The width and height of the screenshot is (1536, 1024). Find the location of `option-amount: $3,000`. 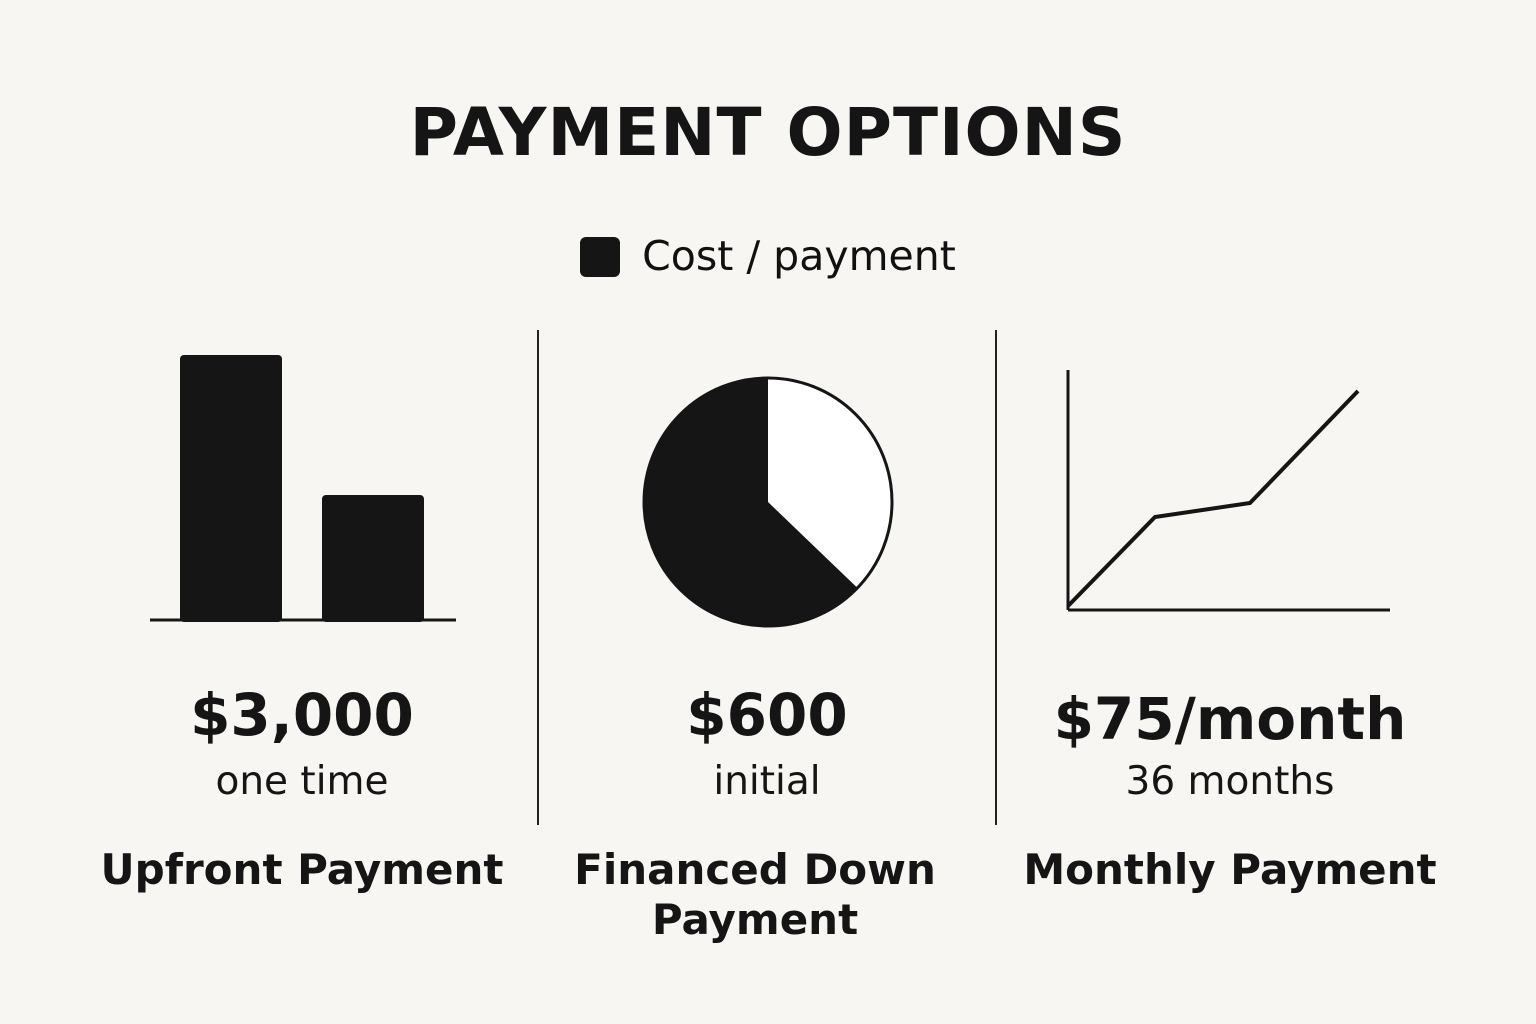

option-amount: $3,000 is located at coordinates (302, 715).